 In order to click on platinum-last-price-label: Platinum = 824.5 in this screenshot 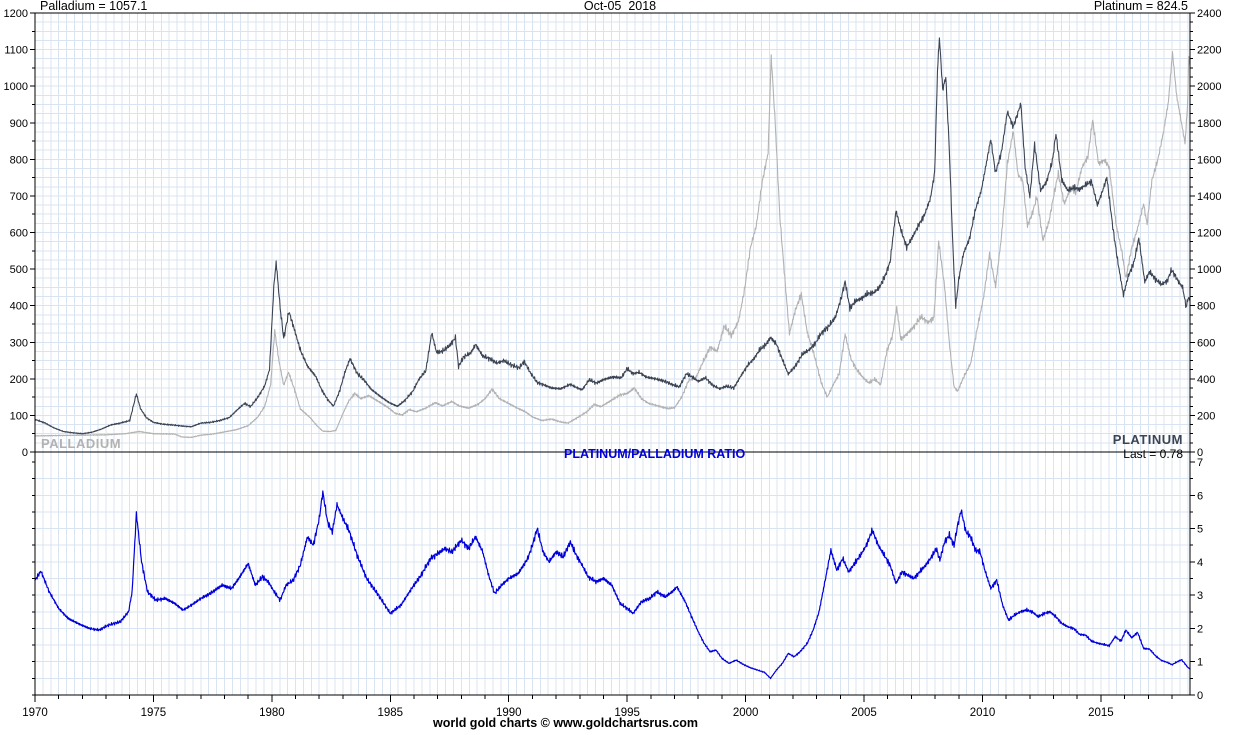, I will do `click(1140, 6)`.